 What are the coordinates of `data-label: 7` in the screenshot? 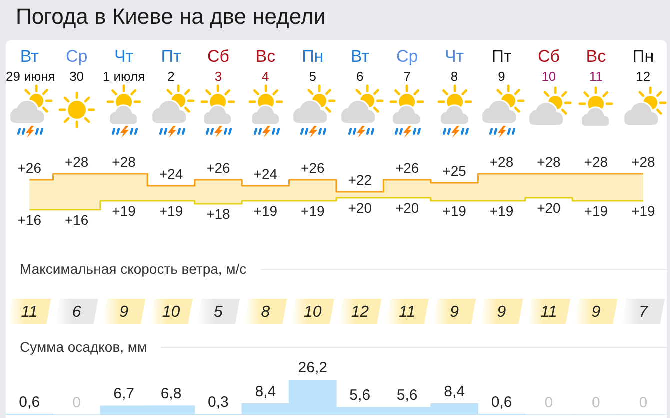 It's located at (643, 312).